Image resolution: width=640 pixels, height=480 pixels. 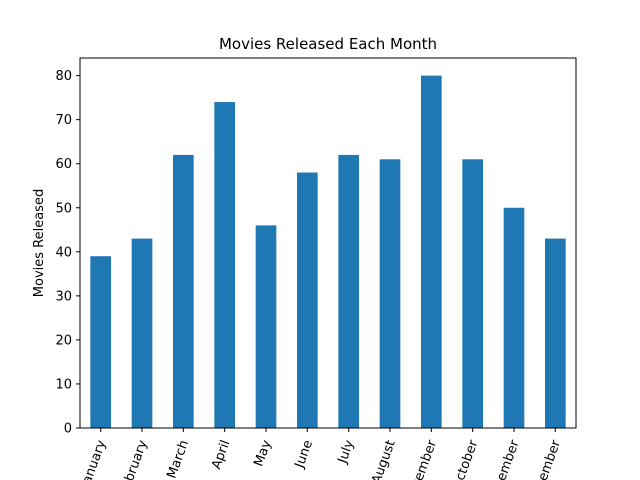 I want to click on x-tick-label-april: April, so click(x=221, y=454).